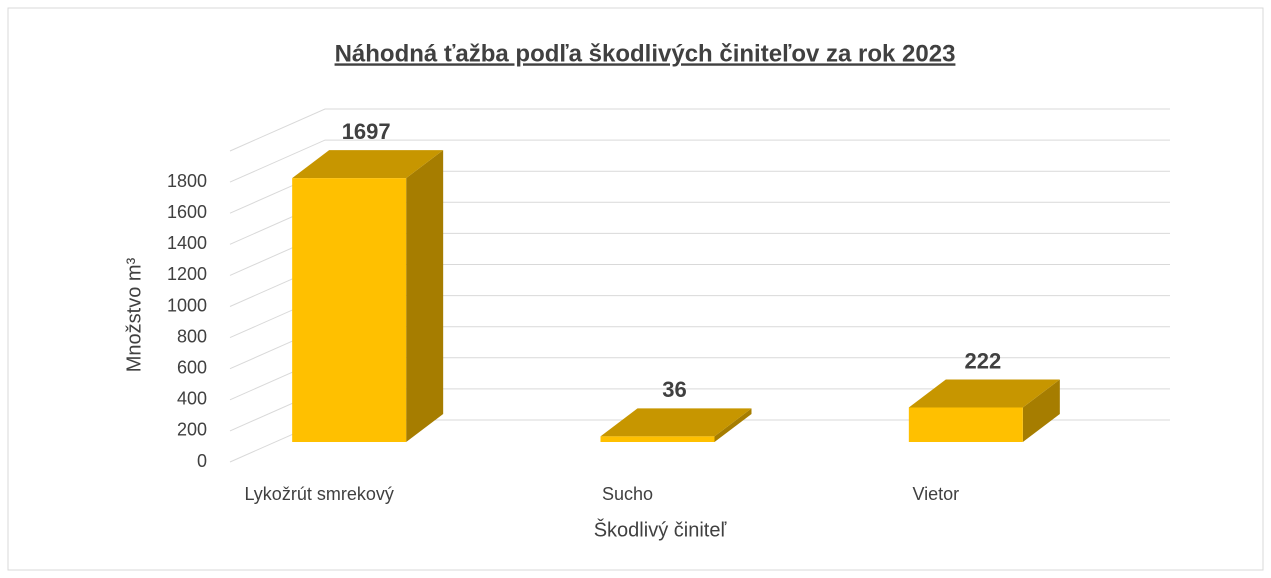 Image resolution: width=1271 pixels, height=578 pixels. What do you see at coordinates (192, 367) in the screenshot?
I see `y-tick-label: 600` at bounding box center [192, 367].